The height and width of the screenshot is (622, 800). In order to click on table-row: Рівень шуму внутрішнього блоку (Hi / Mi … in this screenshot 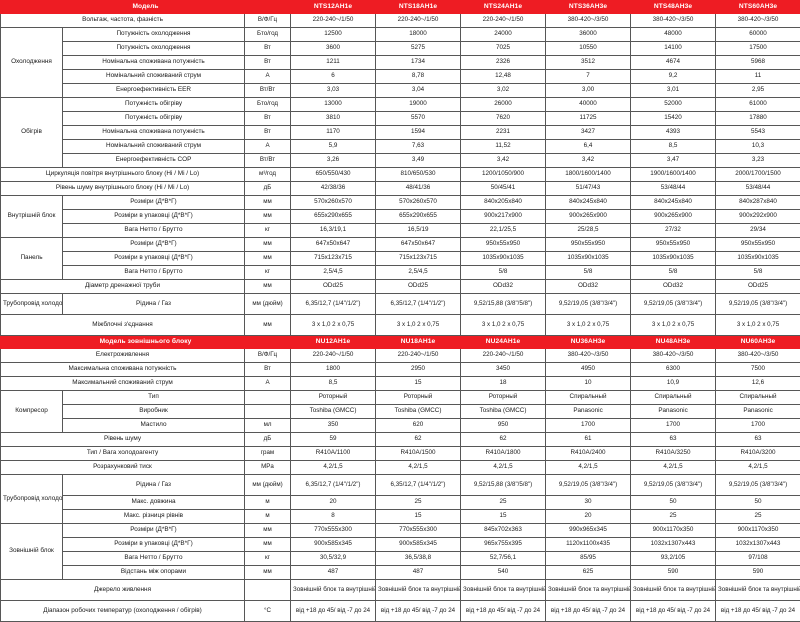, I will do `click(400, 189)`.